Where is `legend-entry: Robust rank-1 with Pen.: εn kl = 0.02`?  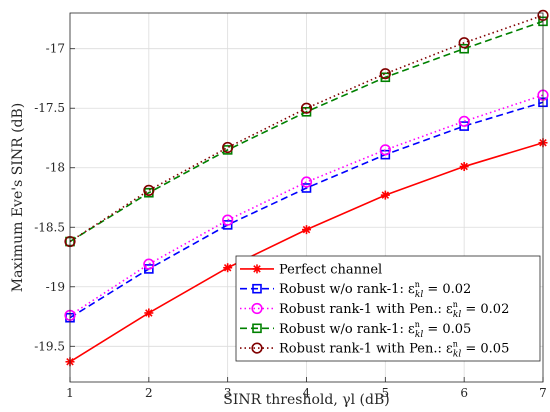 legend-entry: Robust rank-1 with Pen.: εn kl = 0.02 is located at coordinates (374, 310).